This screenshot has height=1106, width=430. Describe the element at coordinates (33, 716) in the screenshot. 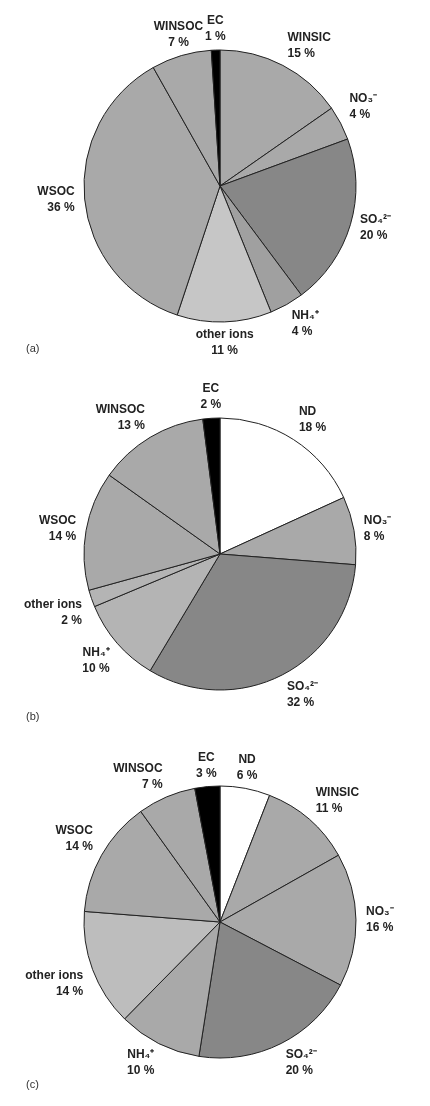

I see `text: (b)` at that location.